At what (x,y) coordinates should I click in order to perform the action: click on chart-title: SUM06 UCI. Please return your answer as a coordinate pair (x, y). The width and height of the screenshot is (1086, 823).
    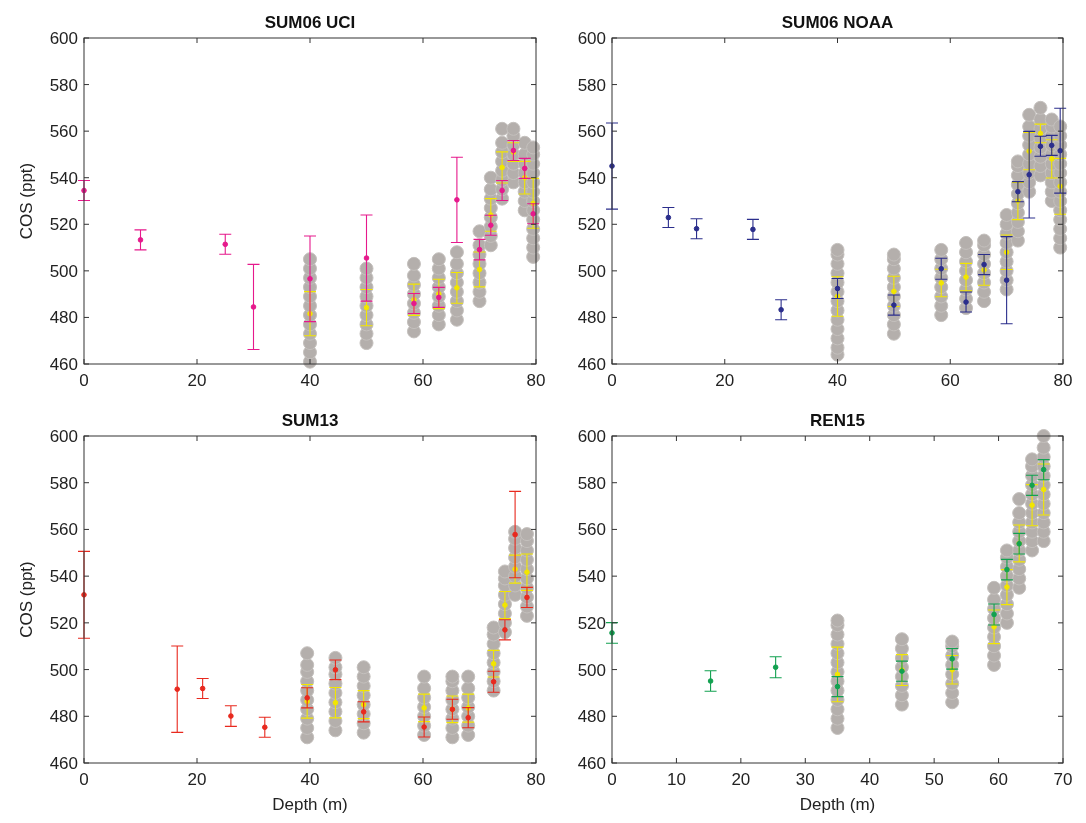
    Looking at the image, I should click on (310, 22).